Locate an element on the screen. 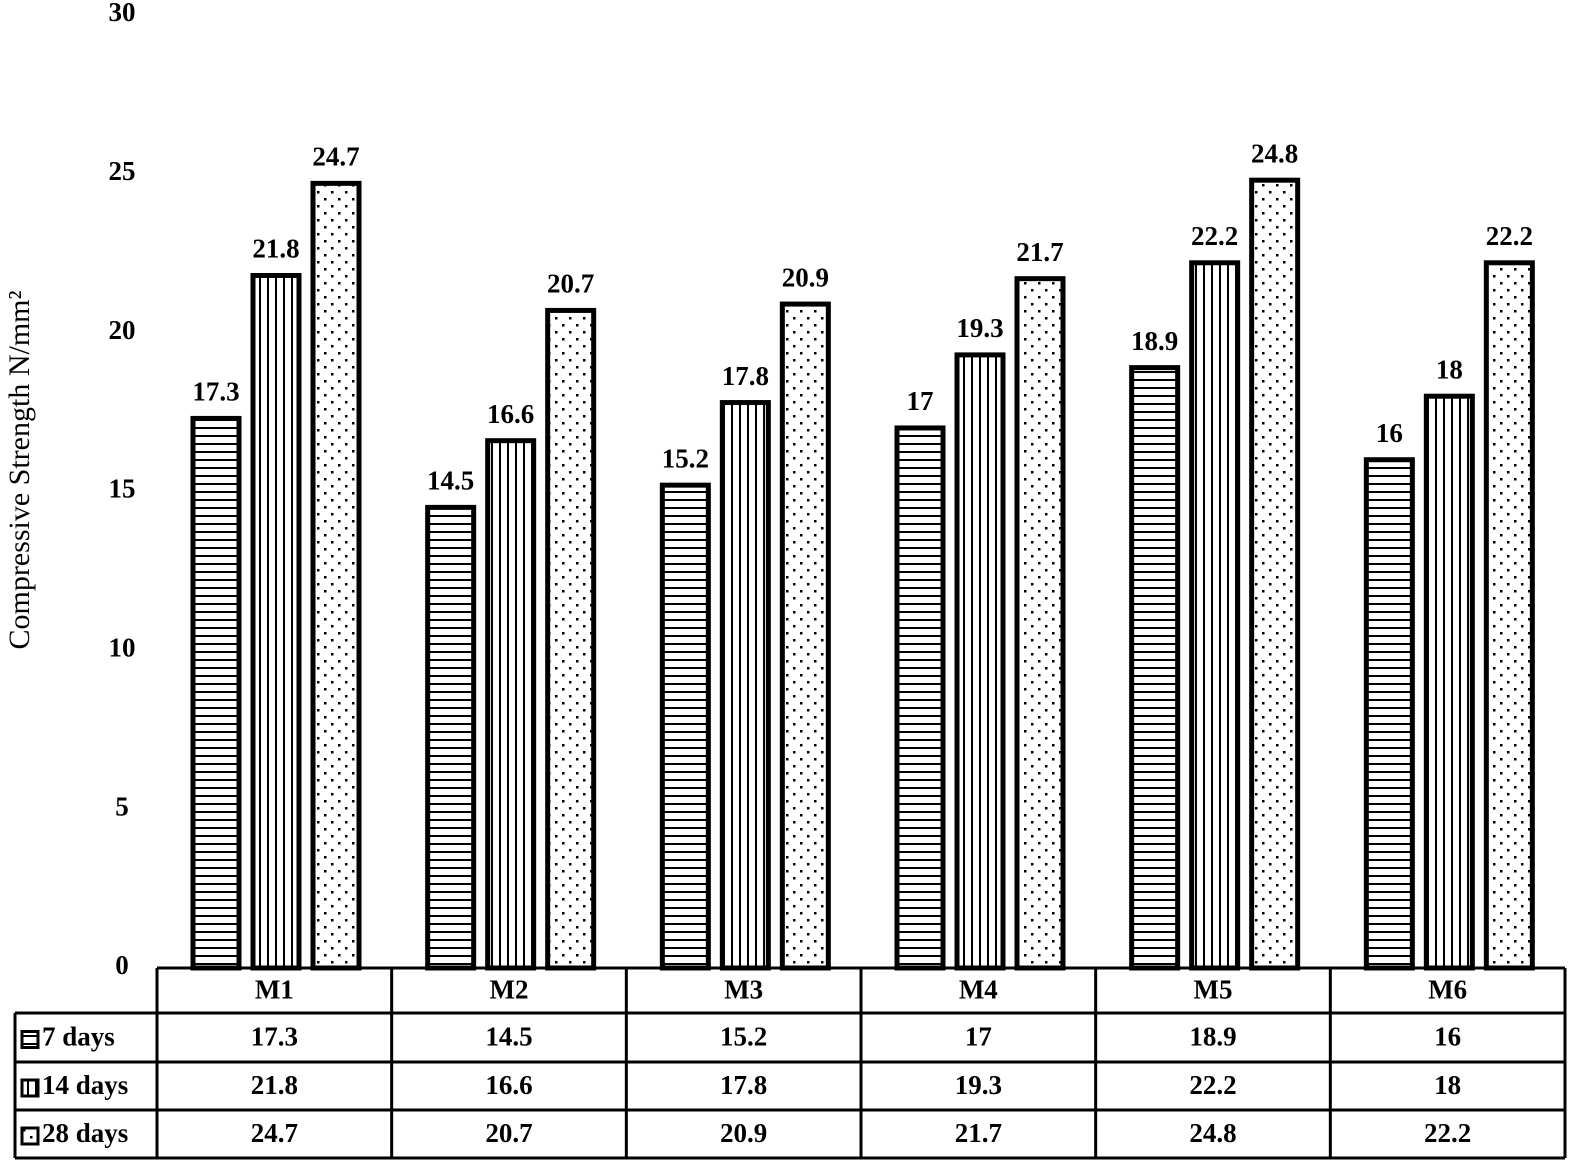 Image resolution: width=1575 pixels, height=1165 pixels. table-cell: 20.7 is located at coordinates (508, 1133).